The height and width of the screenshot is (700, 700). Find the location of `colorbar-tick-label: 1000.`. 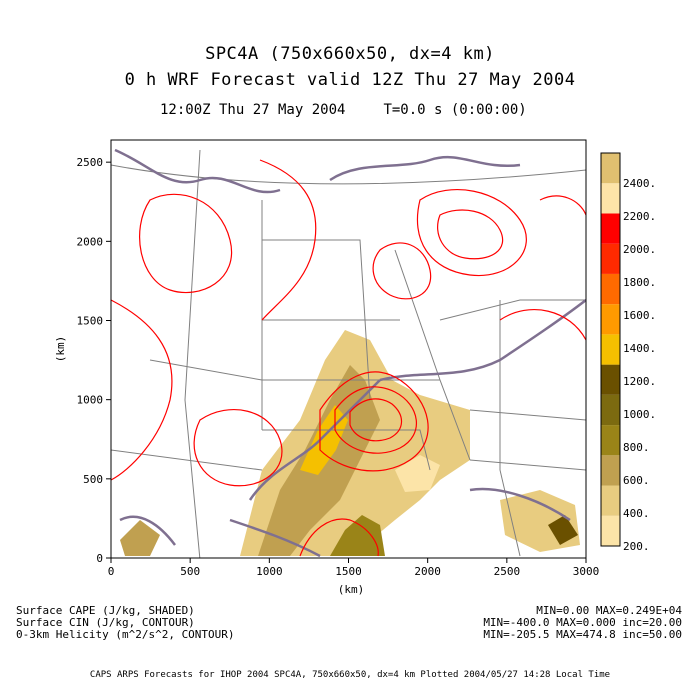

colorbar-tick-label: 1000. is located at coordinates (639, 414).